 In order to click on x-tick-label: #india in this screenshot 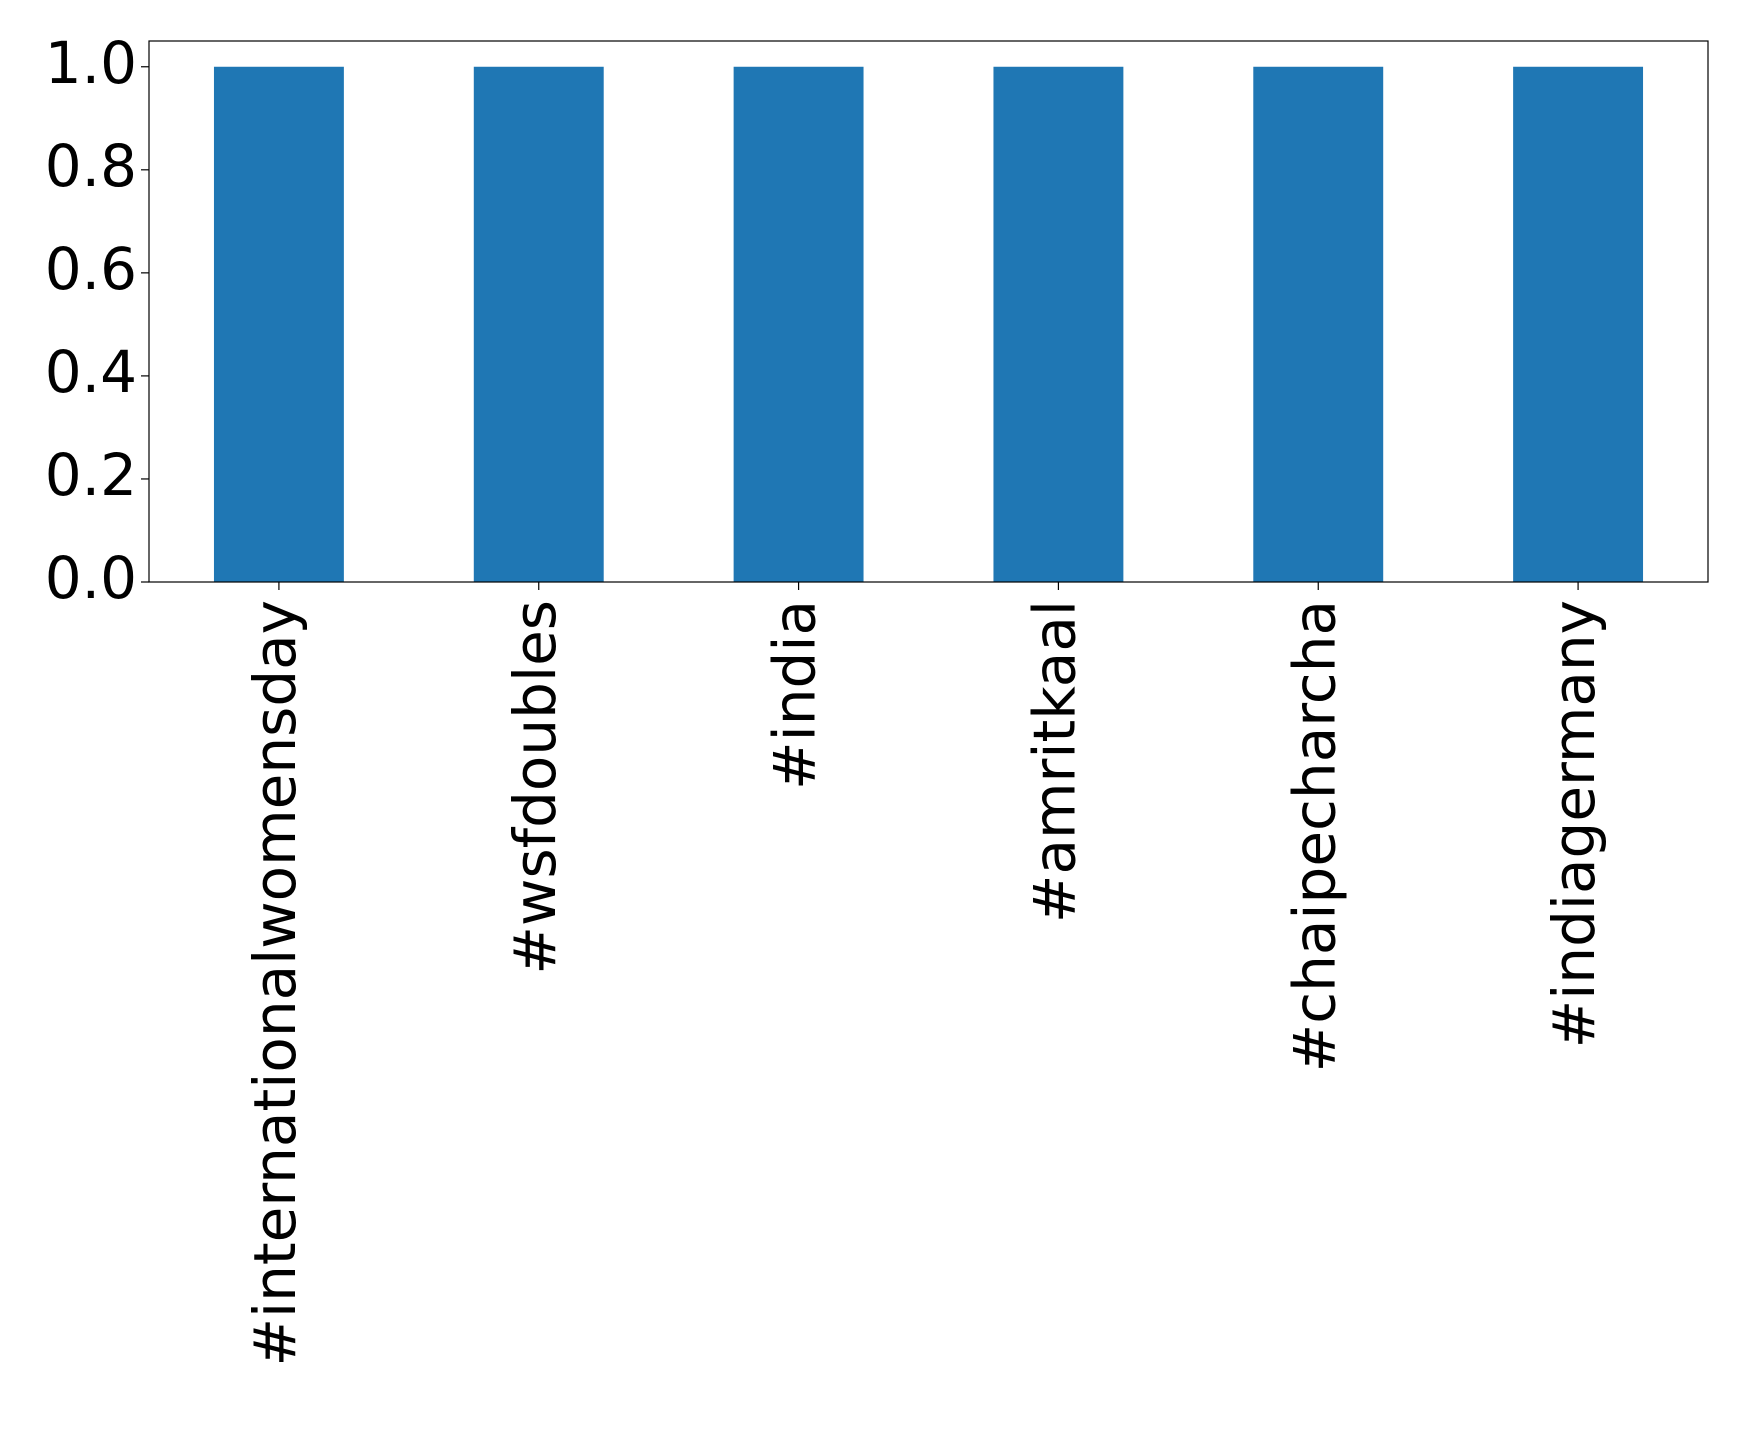, I will do `click(795, 695)`.